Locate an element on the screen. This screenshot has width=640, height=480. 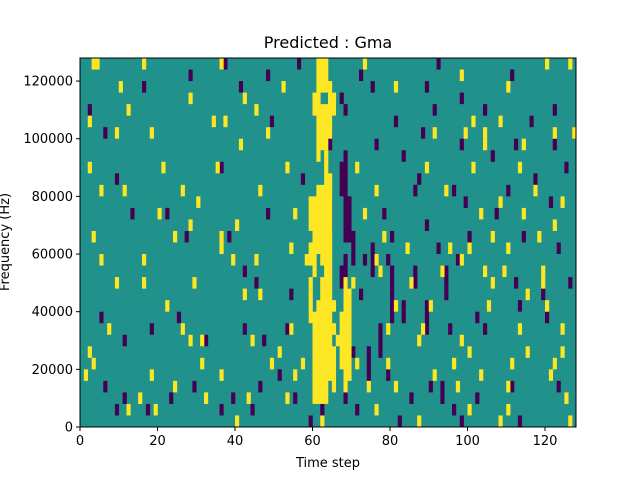
x-axis-label: Time step is located at coordinates (327, 463).